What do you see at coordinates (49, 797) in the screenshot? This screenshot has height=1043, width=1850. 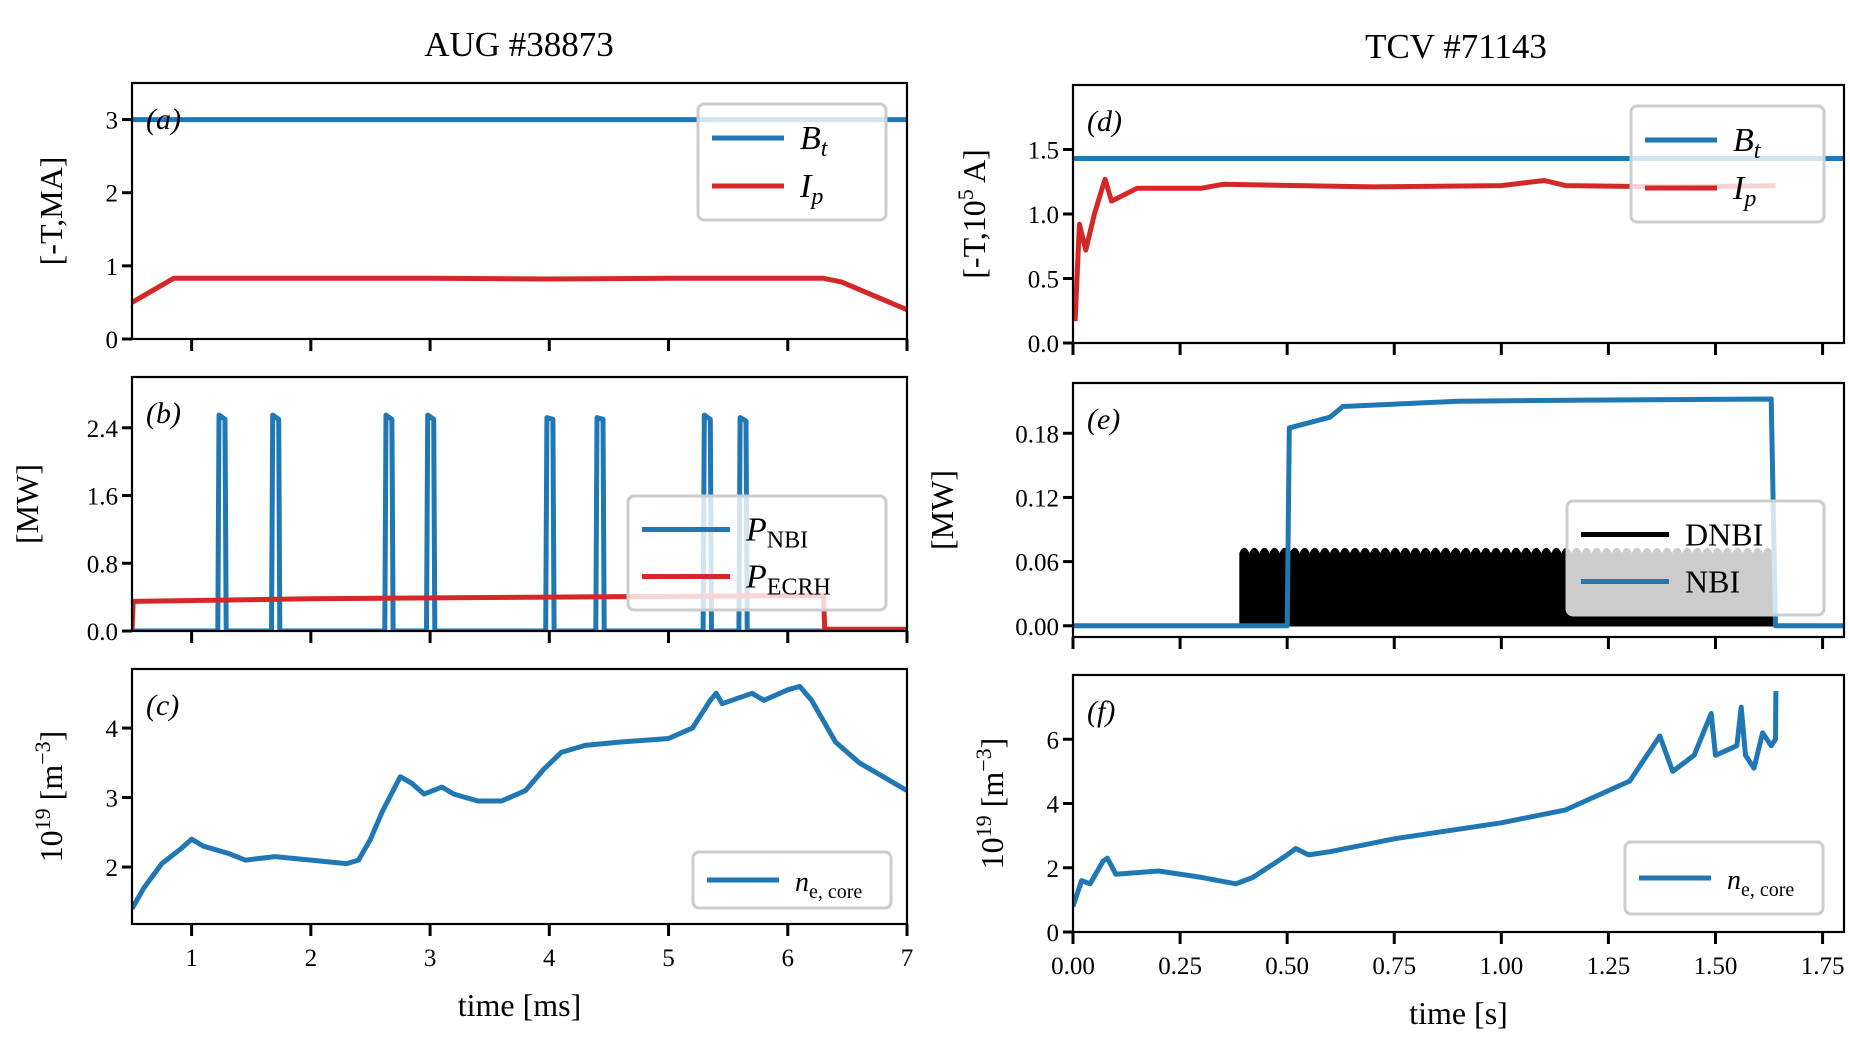 I see `y-axis-label: 1019 [m−3]` at bounding box center [49, 797].